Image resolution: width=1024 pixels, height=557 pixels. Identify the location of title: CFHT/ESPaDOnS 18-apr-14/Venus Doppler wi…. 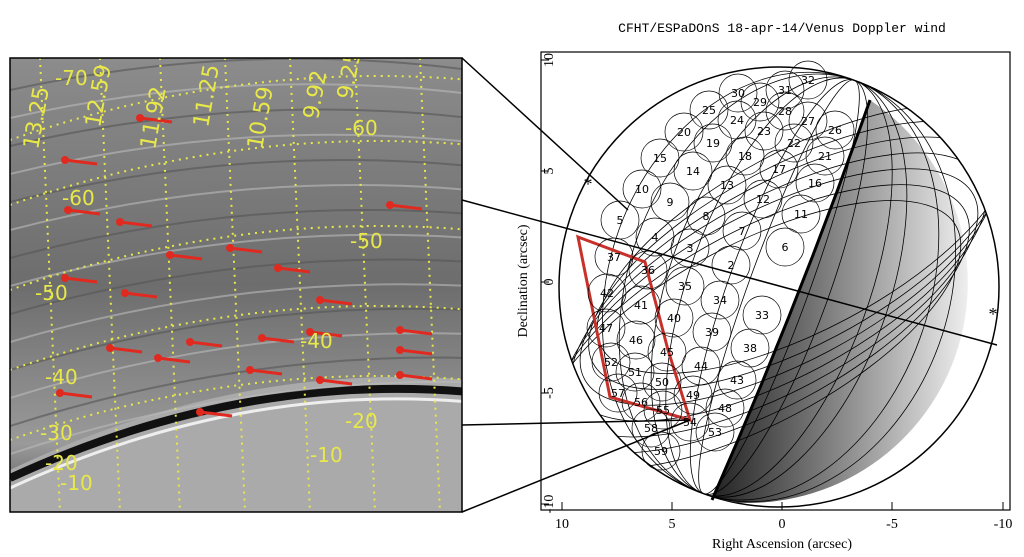
(782, 28).